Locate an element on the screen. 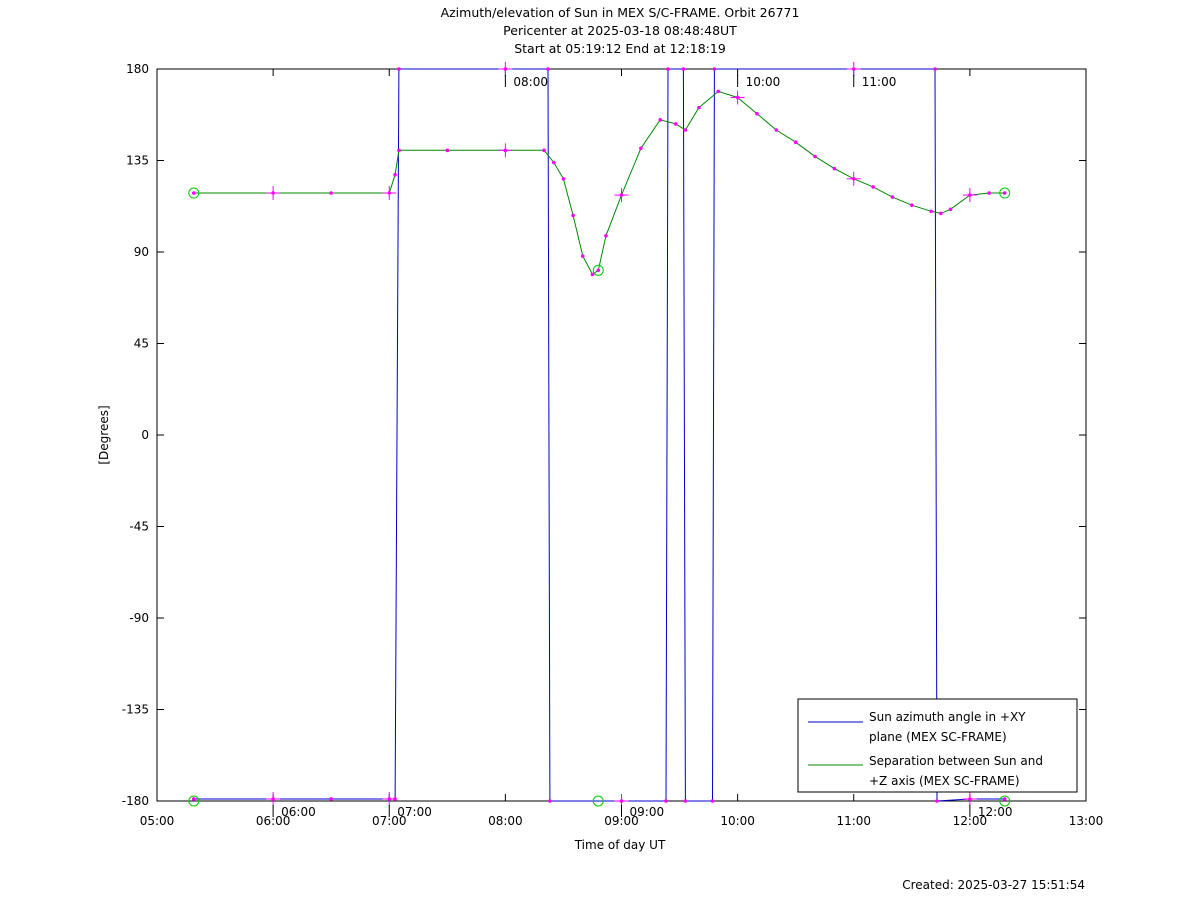  x-tick-label: 12:00 is located at coordinates (970, 821).